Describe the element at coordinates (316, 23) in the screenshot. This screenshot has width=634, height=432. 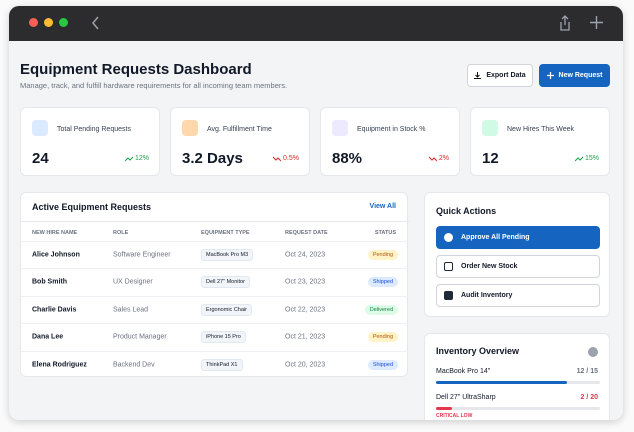
I see `browser-toolbar` at that location.